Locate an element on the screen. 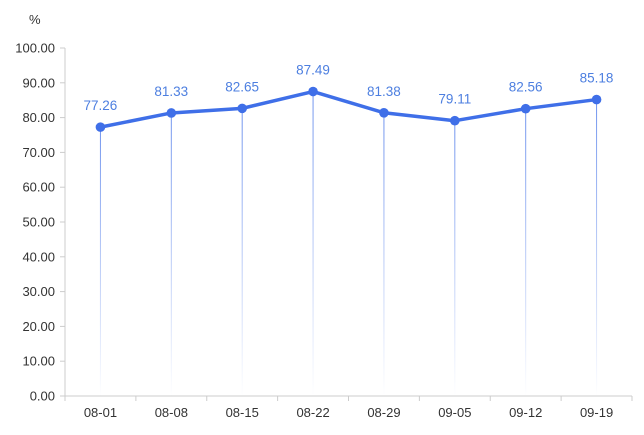  data-points is located at coordinates (348, 109).